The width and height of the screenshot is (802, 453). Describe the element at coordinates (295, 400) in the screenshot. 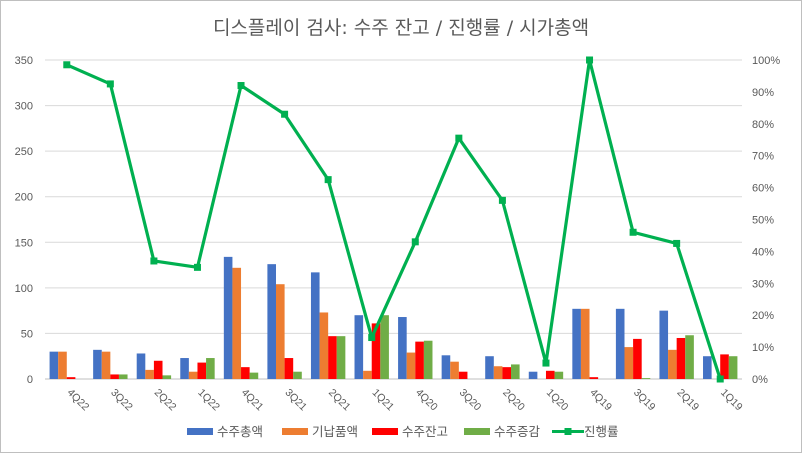

I see `x-tick-label: 3Q21` at that location.